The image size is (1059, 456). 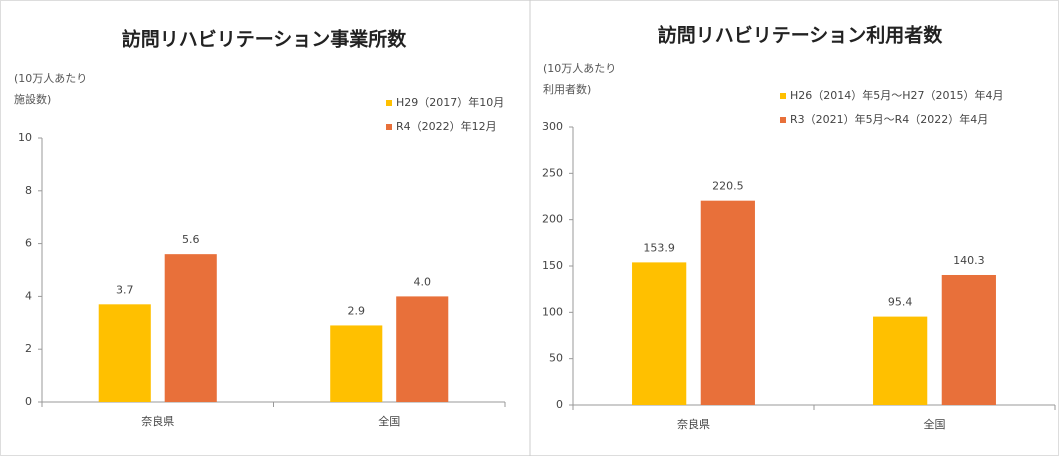 What do you see at coordinates (552, 126) in the screenshot?
I see `y-tick-label: 300` at bounding box center [552, 126].